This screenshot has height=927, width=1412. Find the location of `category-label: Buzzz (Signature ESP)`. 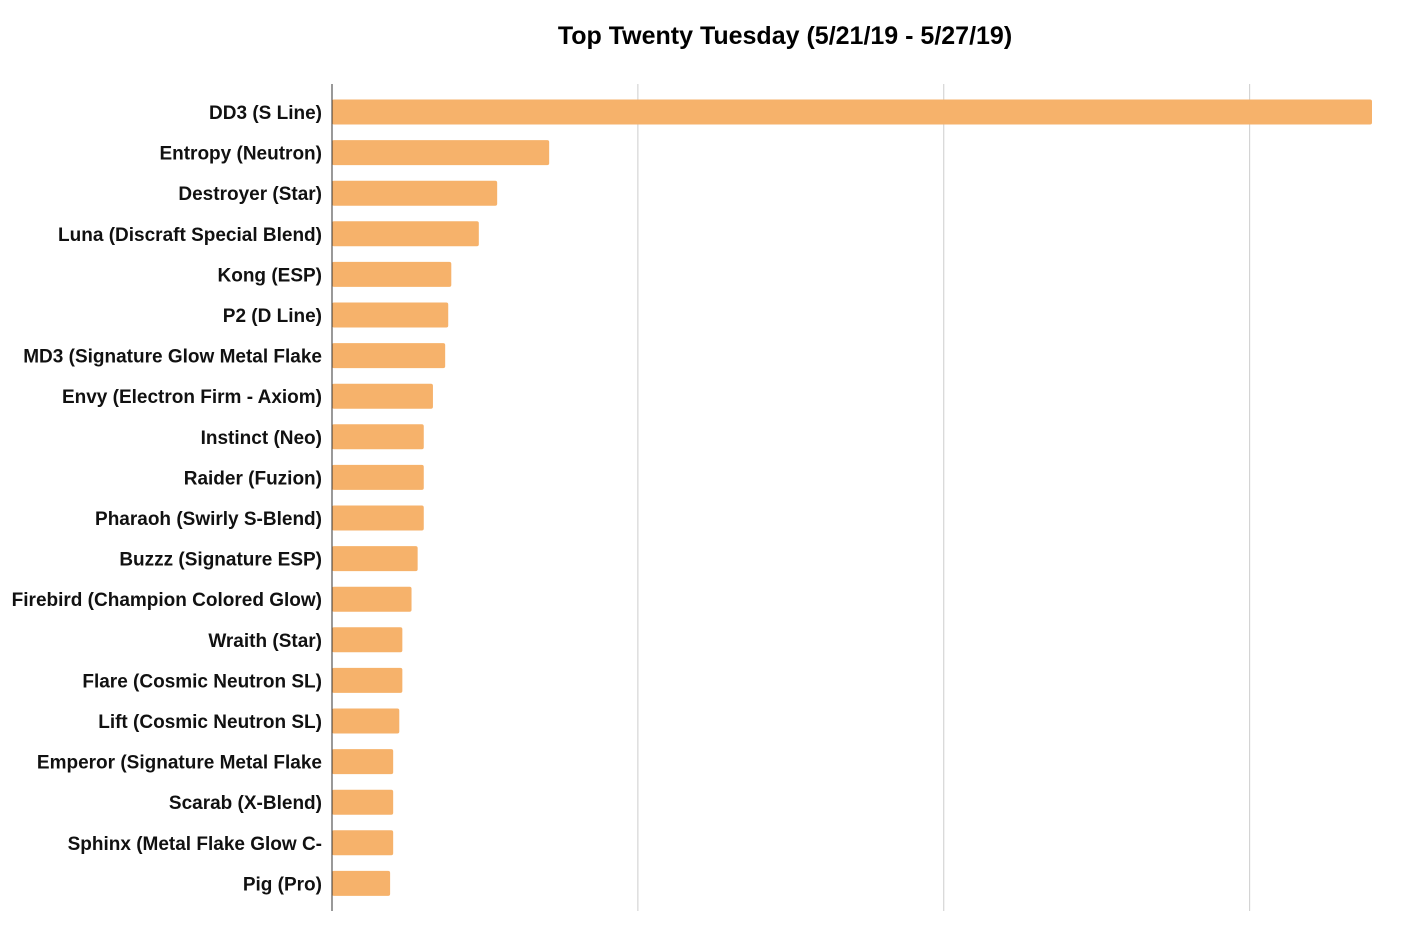

category-label: Buzzz (Signature ESP) is located at coordinates (220, 560).